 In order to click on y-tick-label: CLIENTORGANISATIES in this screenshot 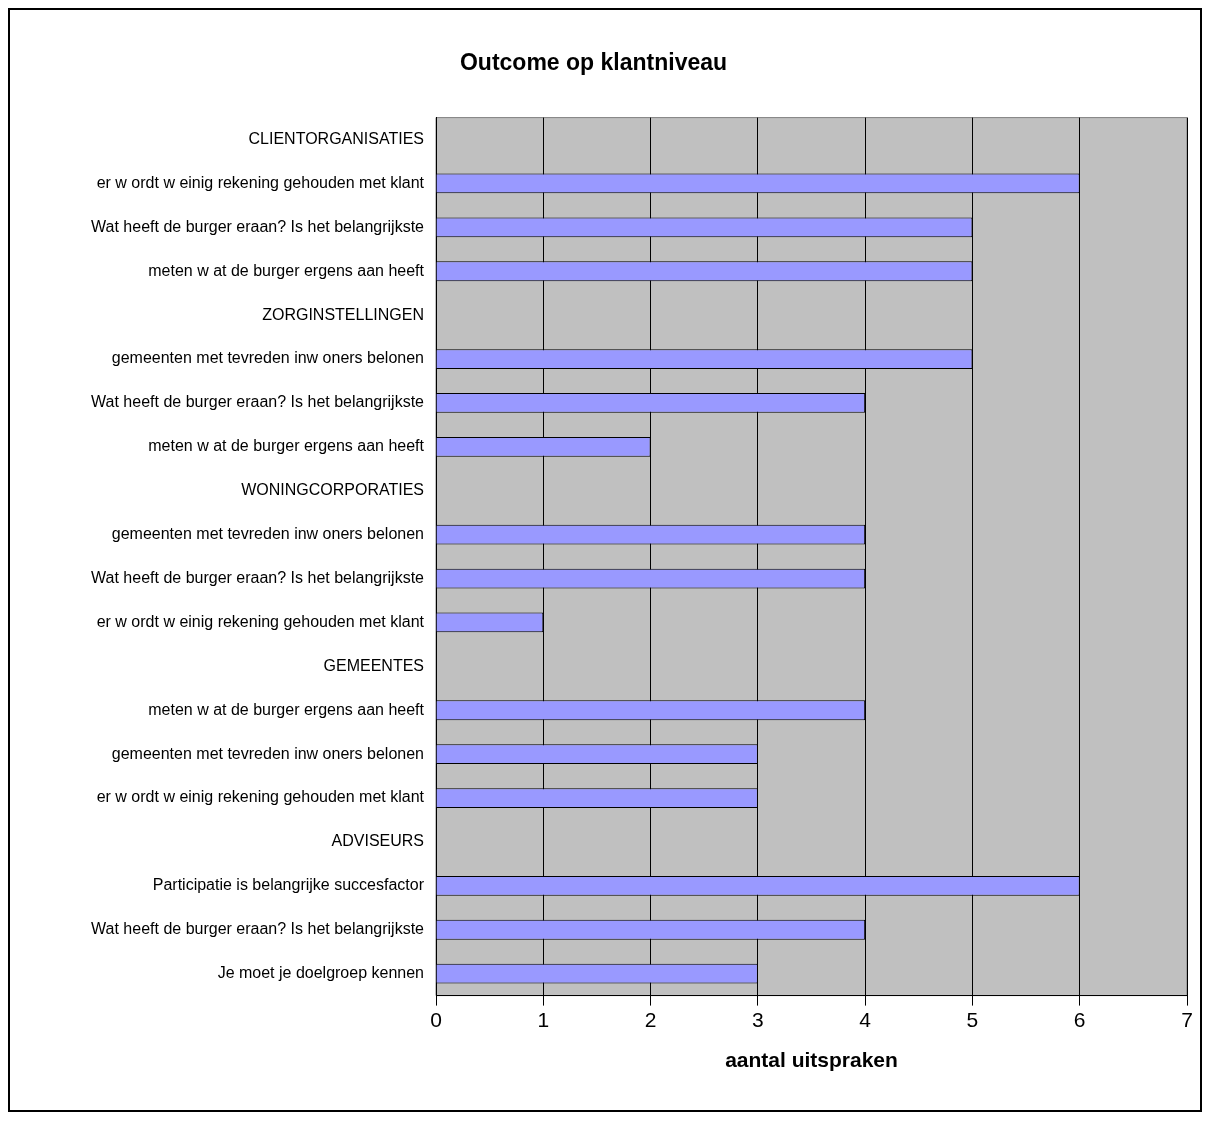, I will do `click(336, 138)`.